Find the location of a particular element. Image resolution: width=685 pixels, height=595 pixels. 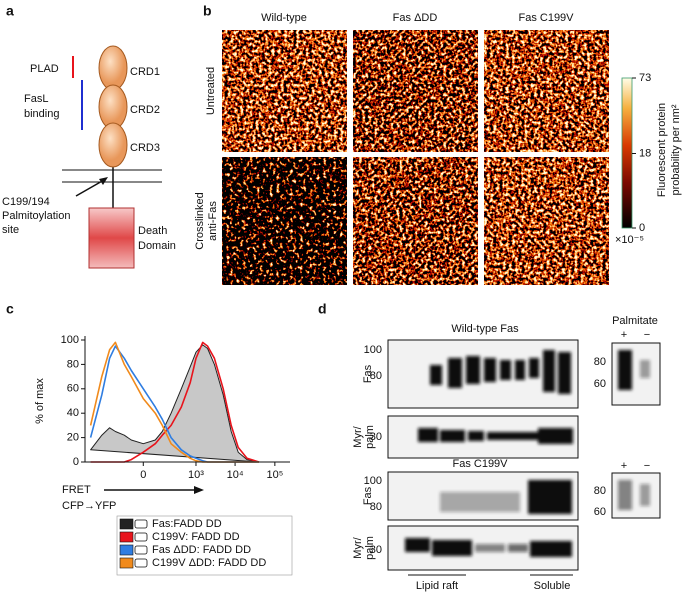

y-tick-label: 80 is located at coordinates (73, 364).